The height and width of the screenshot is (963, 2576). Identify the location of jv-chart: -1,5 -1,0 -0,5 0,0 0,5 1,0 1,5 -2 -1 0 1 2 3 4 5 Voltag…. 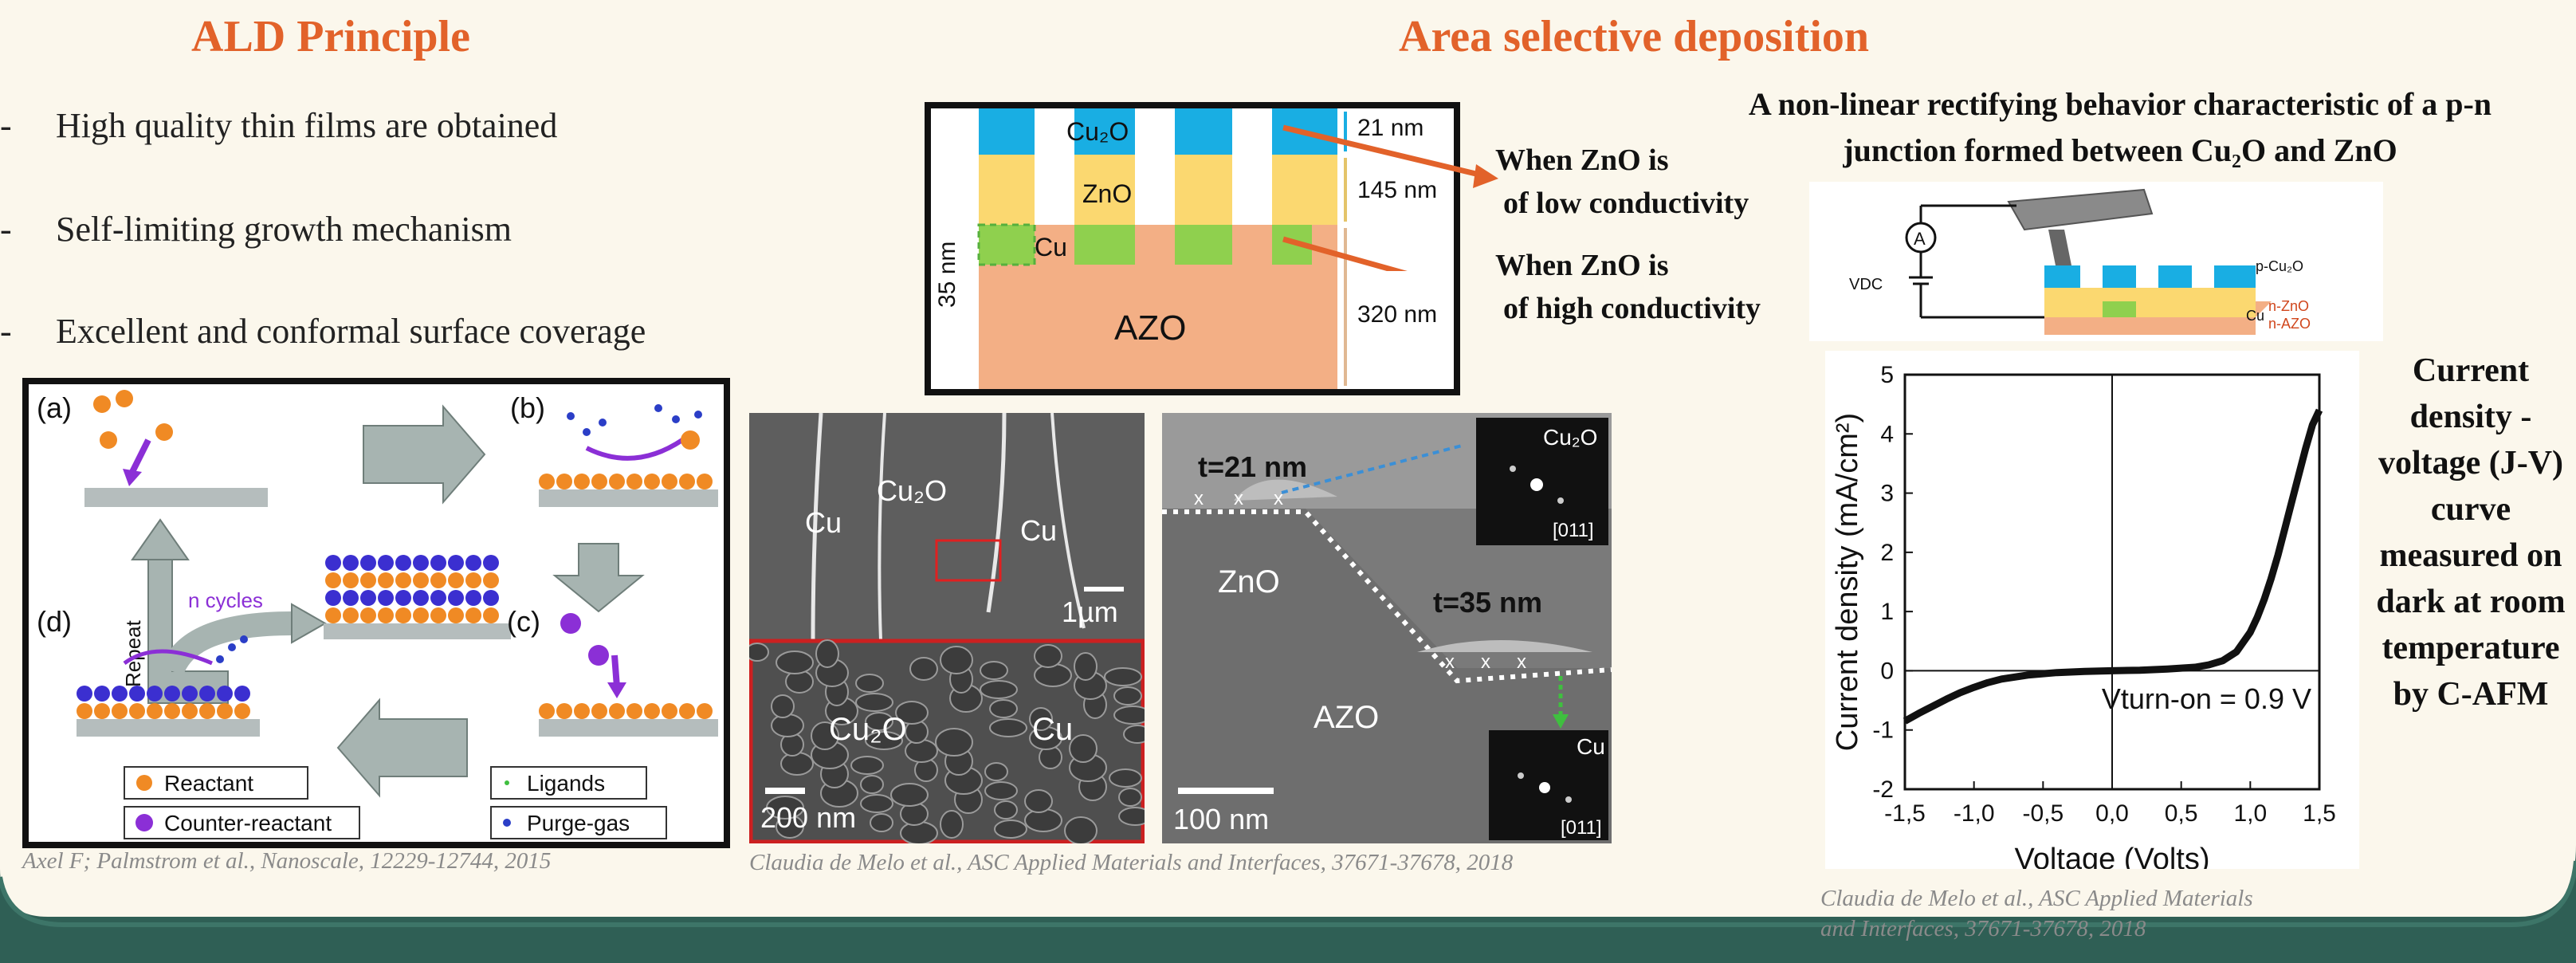
(2092, 613).